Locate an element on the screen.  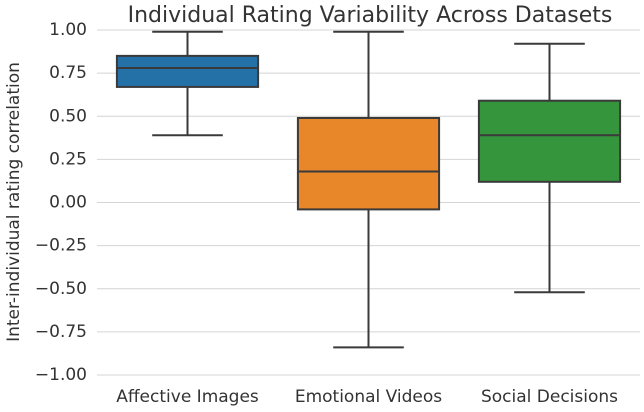
y-tick-label: 0.75 is located at coordinates (68, 73).